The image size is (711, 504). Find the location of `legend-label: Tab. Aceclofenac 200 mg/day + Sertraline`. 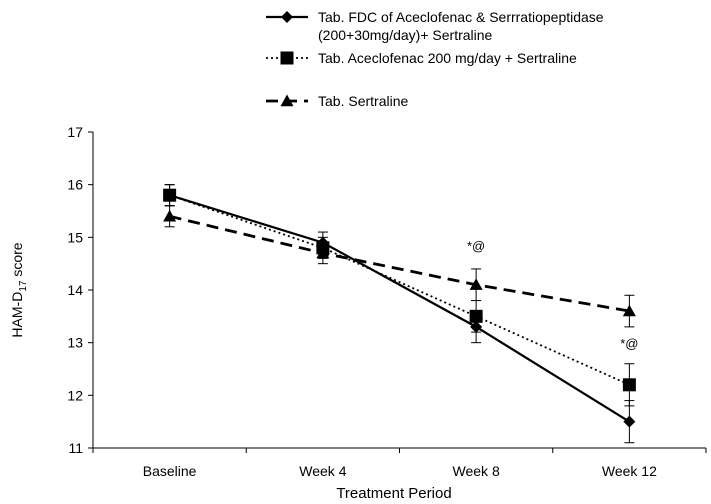

legend-label: Tab. Aceclofenac 200 mg/day + Sertraline is located at coordinates (447, 58).